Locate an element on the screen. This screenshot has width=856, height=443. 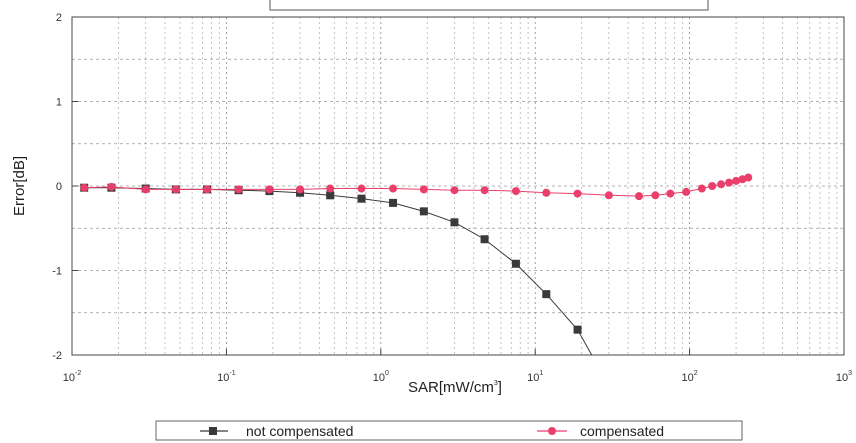
x-axis-title-sup: 3 is located at coordinates (496, 383).